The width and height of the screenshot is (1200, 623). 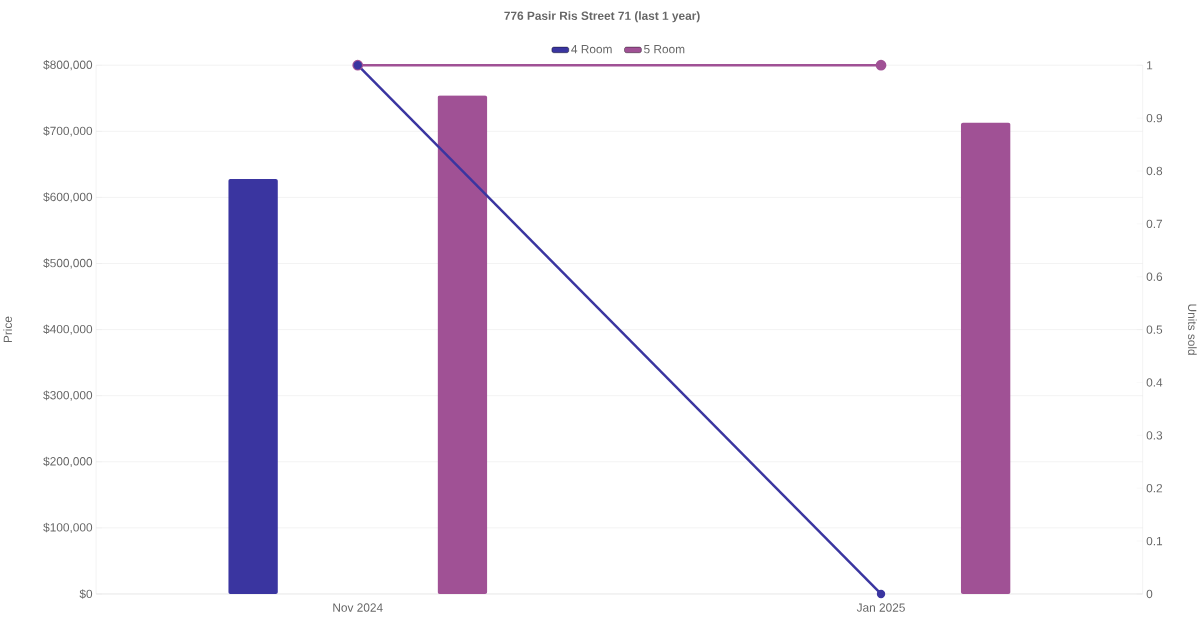 What do you see at coordinates (1149, 594) in the screenshot?
I see `y2-tick-label: 0` at bounding box center [1149, 594].